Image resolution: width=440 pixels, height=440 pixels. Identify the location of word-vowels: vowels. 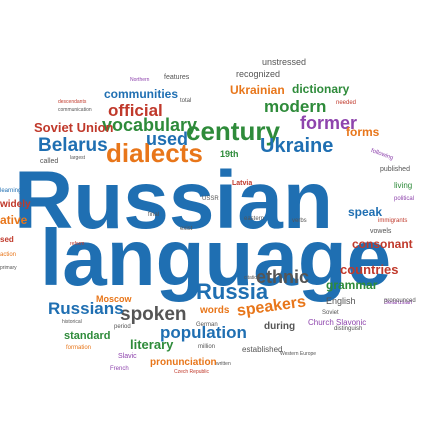
(381, 231).